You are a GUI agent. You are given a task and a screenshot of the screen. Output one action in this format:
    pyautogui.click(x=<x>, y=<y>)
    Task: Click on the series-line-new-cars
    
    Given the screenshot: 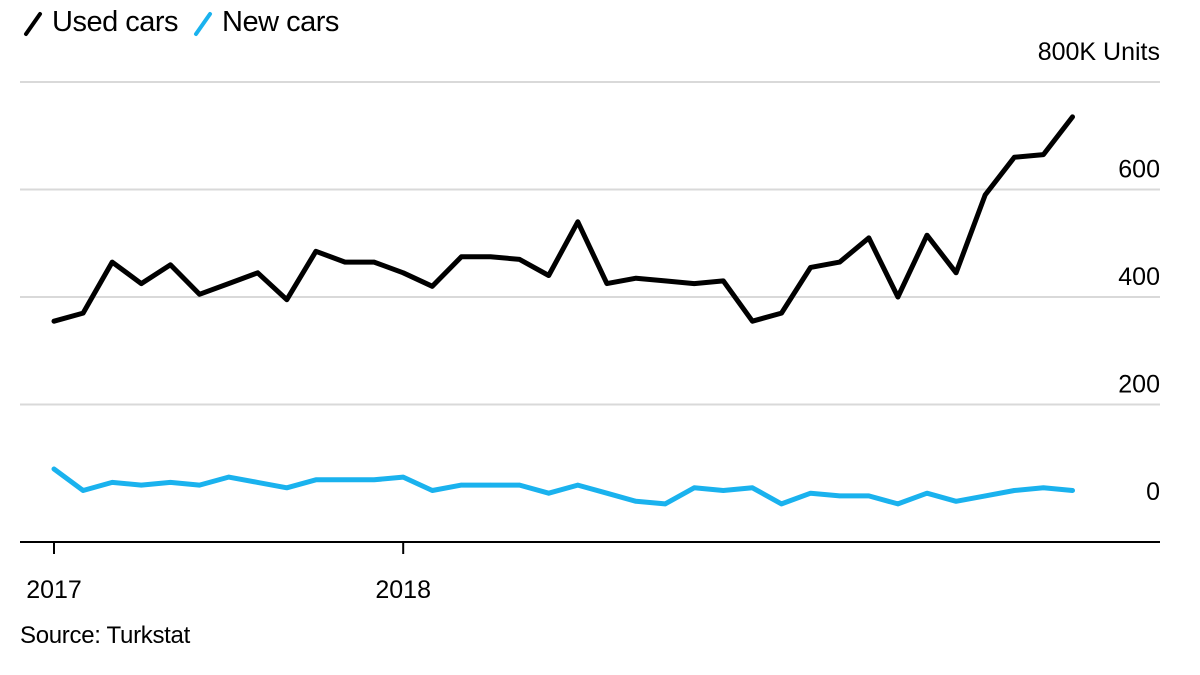 What is the action you would take?
    pyautogui.click(x=563, y=486)
    